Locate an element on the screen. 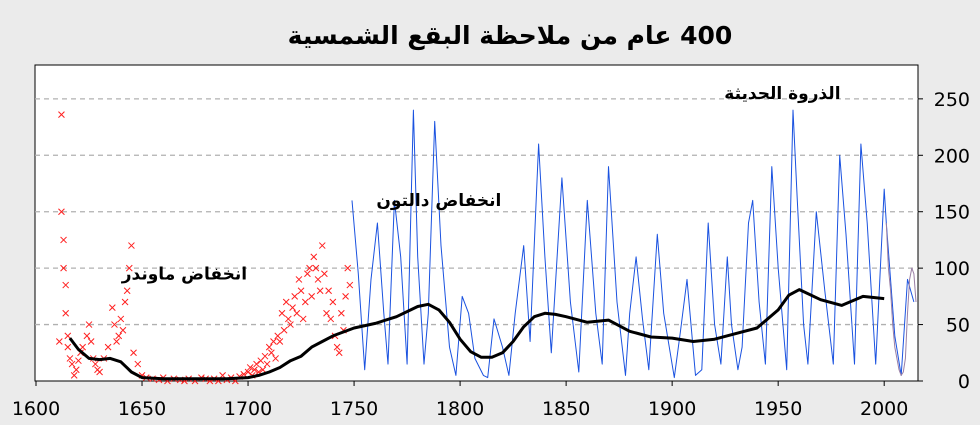 Image resolution: width=980 pixels, height=425 pixels. x-axis: 1600 1650 1700 1750 1800 1850 1900 1950 2000 is located at coordinates (460, 400).